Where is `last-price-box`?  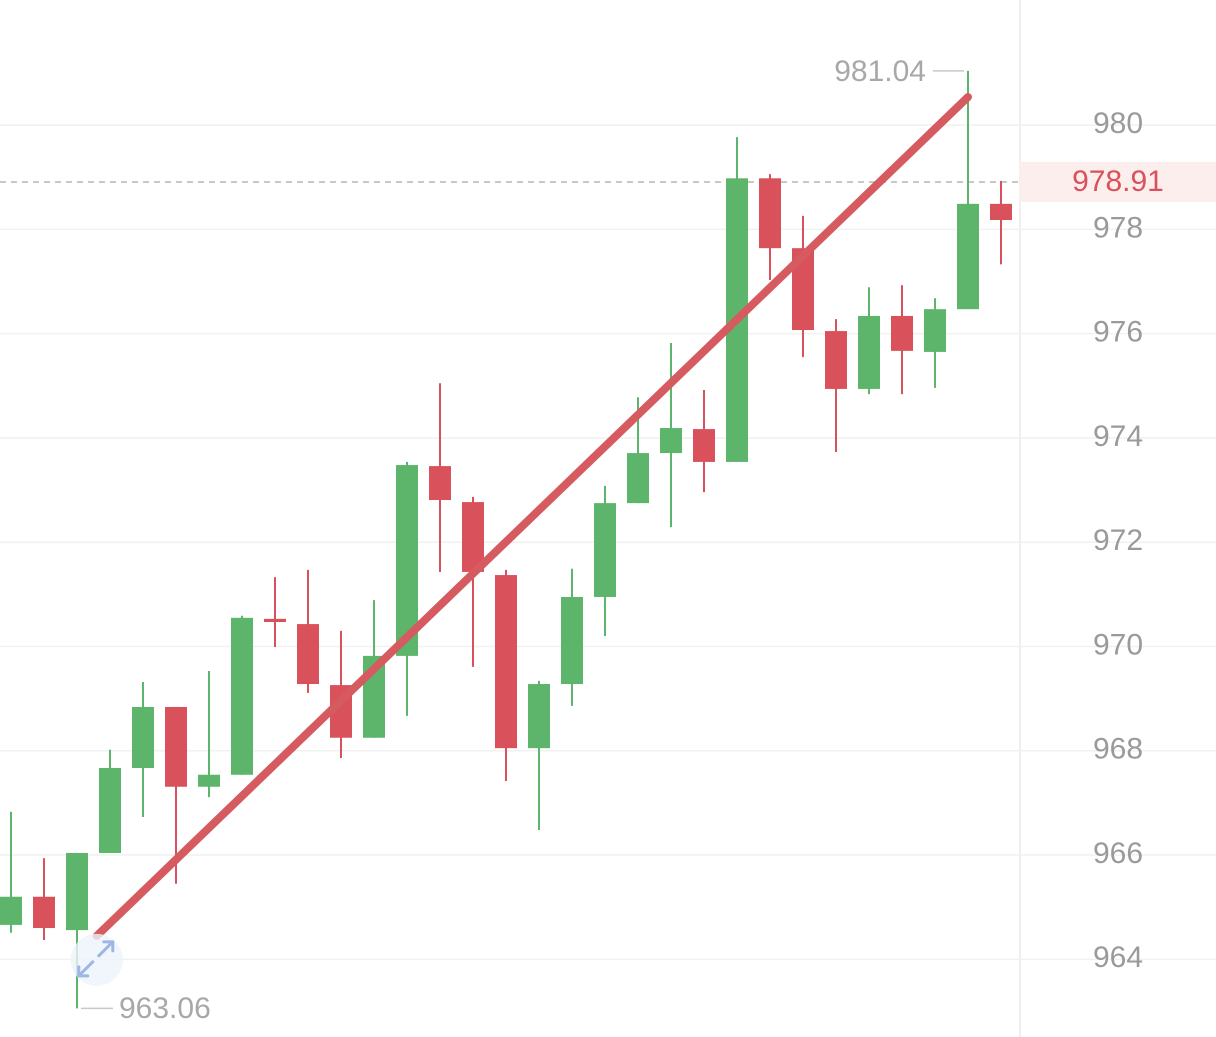
last-price-box is located at coordinates (1118, 181).